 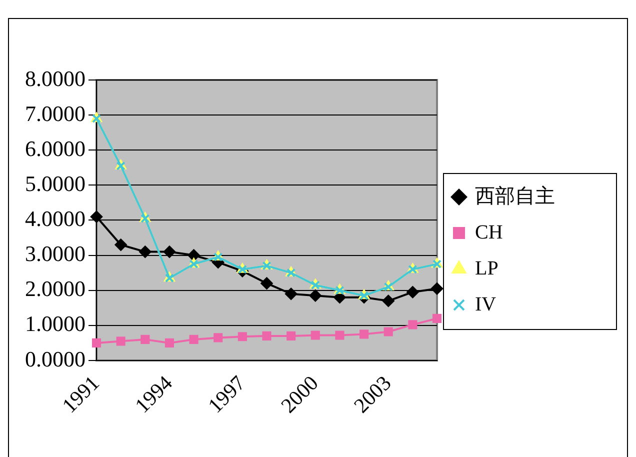 I want to click on y-tick-label: 8.0000, so click(x=55, y=78).